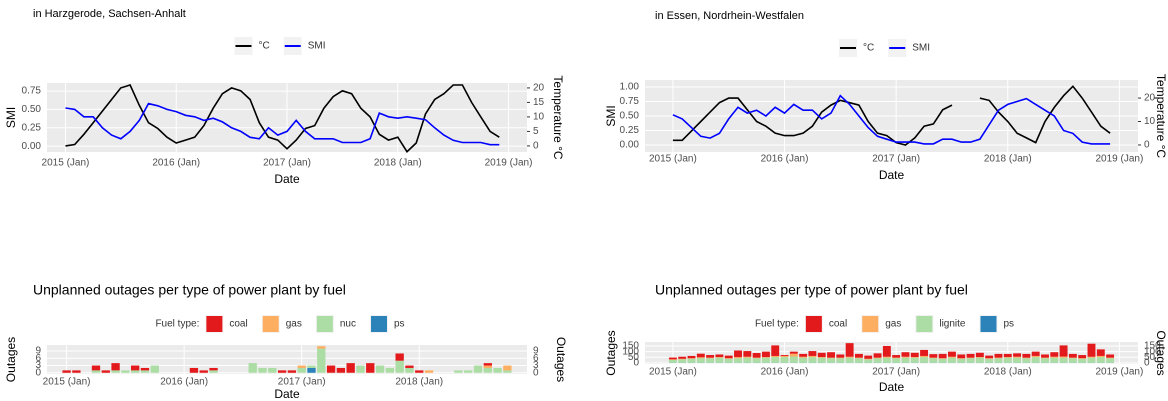 Image resolution: width=1168 pixels, height=401 pixels. Describe the element at coordinates (287, 359) in the screenshot. I see `panel` at that location.